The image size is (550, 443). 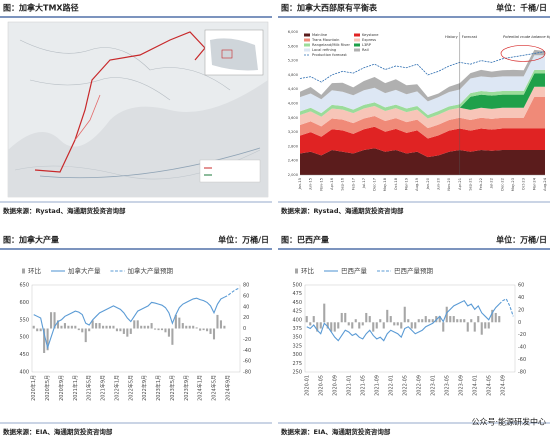 I want to click on x-tick-label: 2023年1月, so click(x=158, y=388).